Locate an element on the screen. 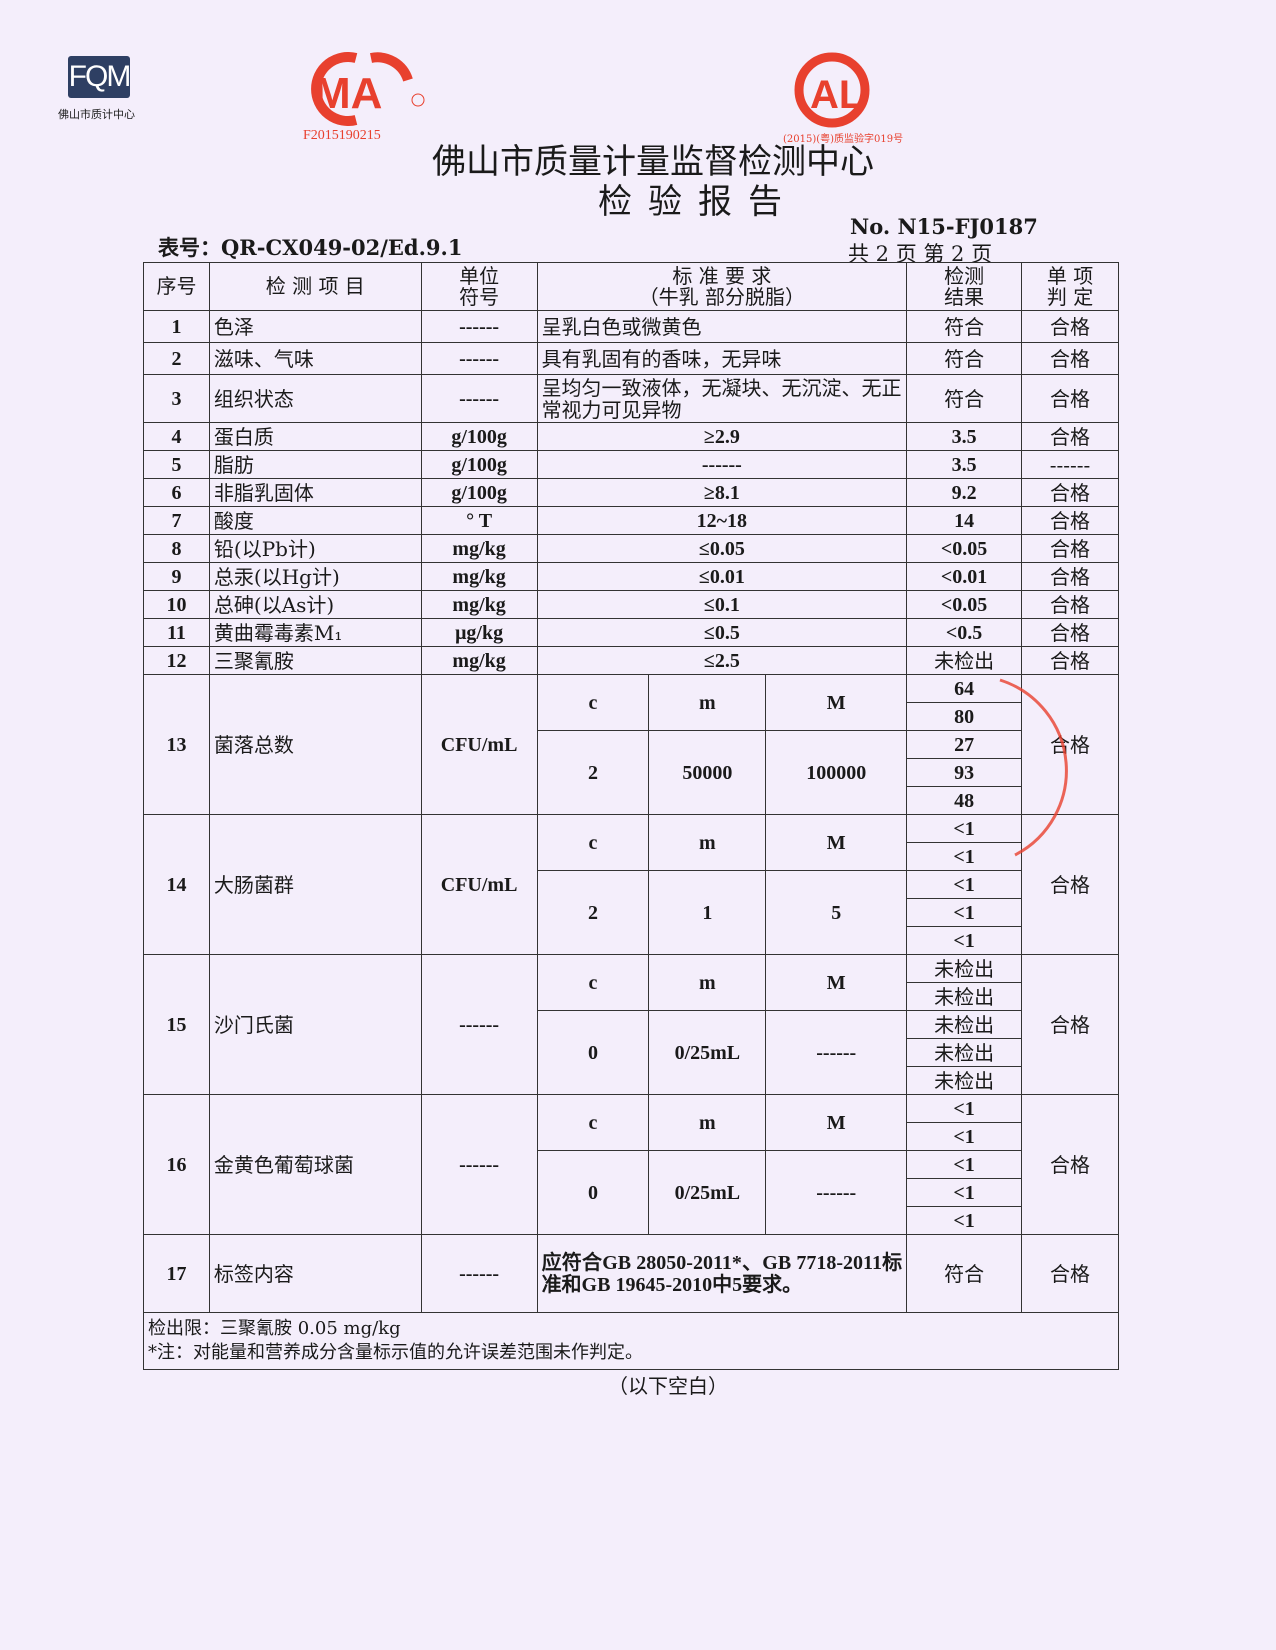 The height and width of the screenshot is (1650, 1276). test-item: 脂肪 is located at coordinates (315, 464).